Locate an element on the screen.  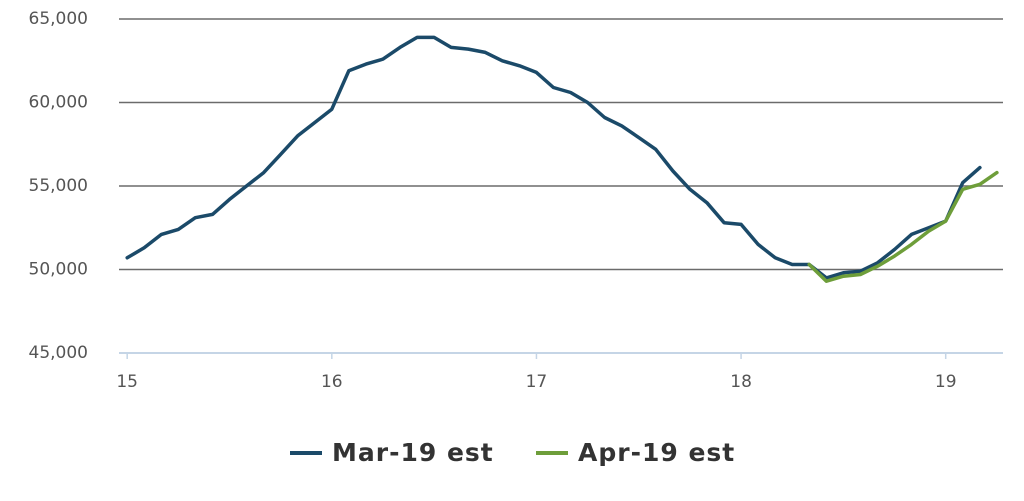
x-tick-label: 17 is located at coordinates (537, 382).